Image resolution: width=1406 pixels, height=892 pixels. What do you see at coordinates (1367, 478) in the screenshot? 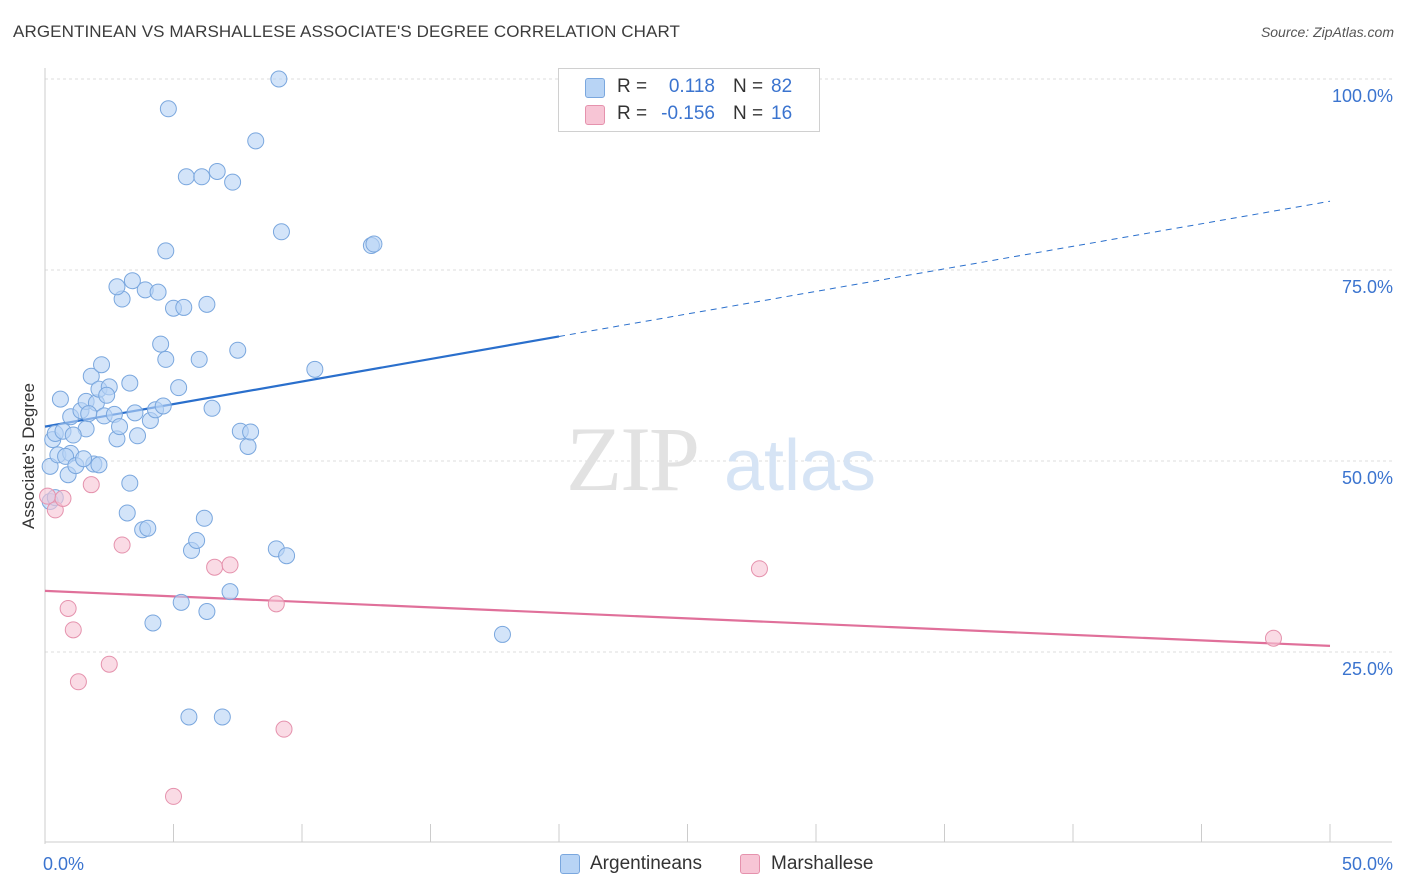
I see `y-tick-label-50: 50.0%` at bounding box center [1367, 478].